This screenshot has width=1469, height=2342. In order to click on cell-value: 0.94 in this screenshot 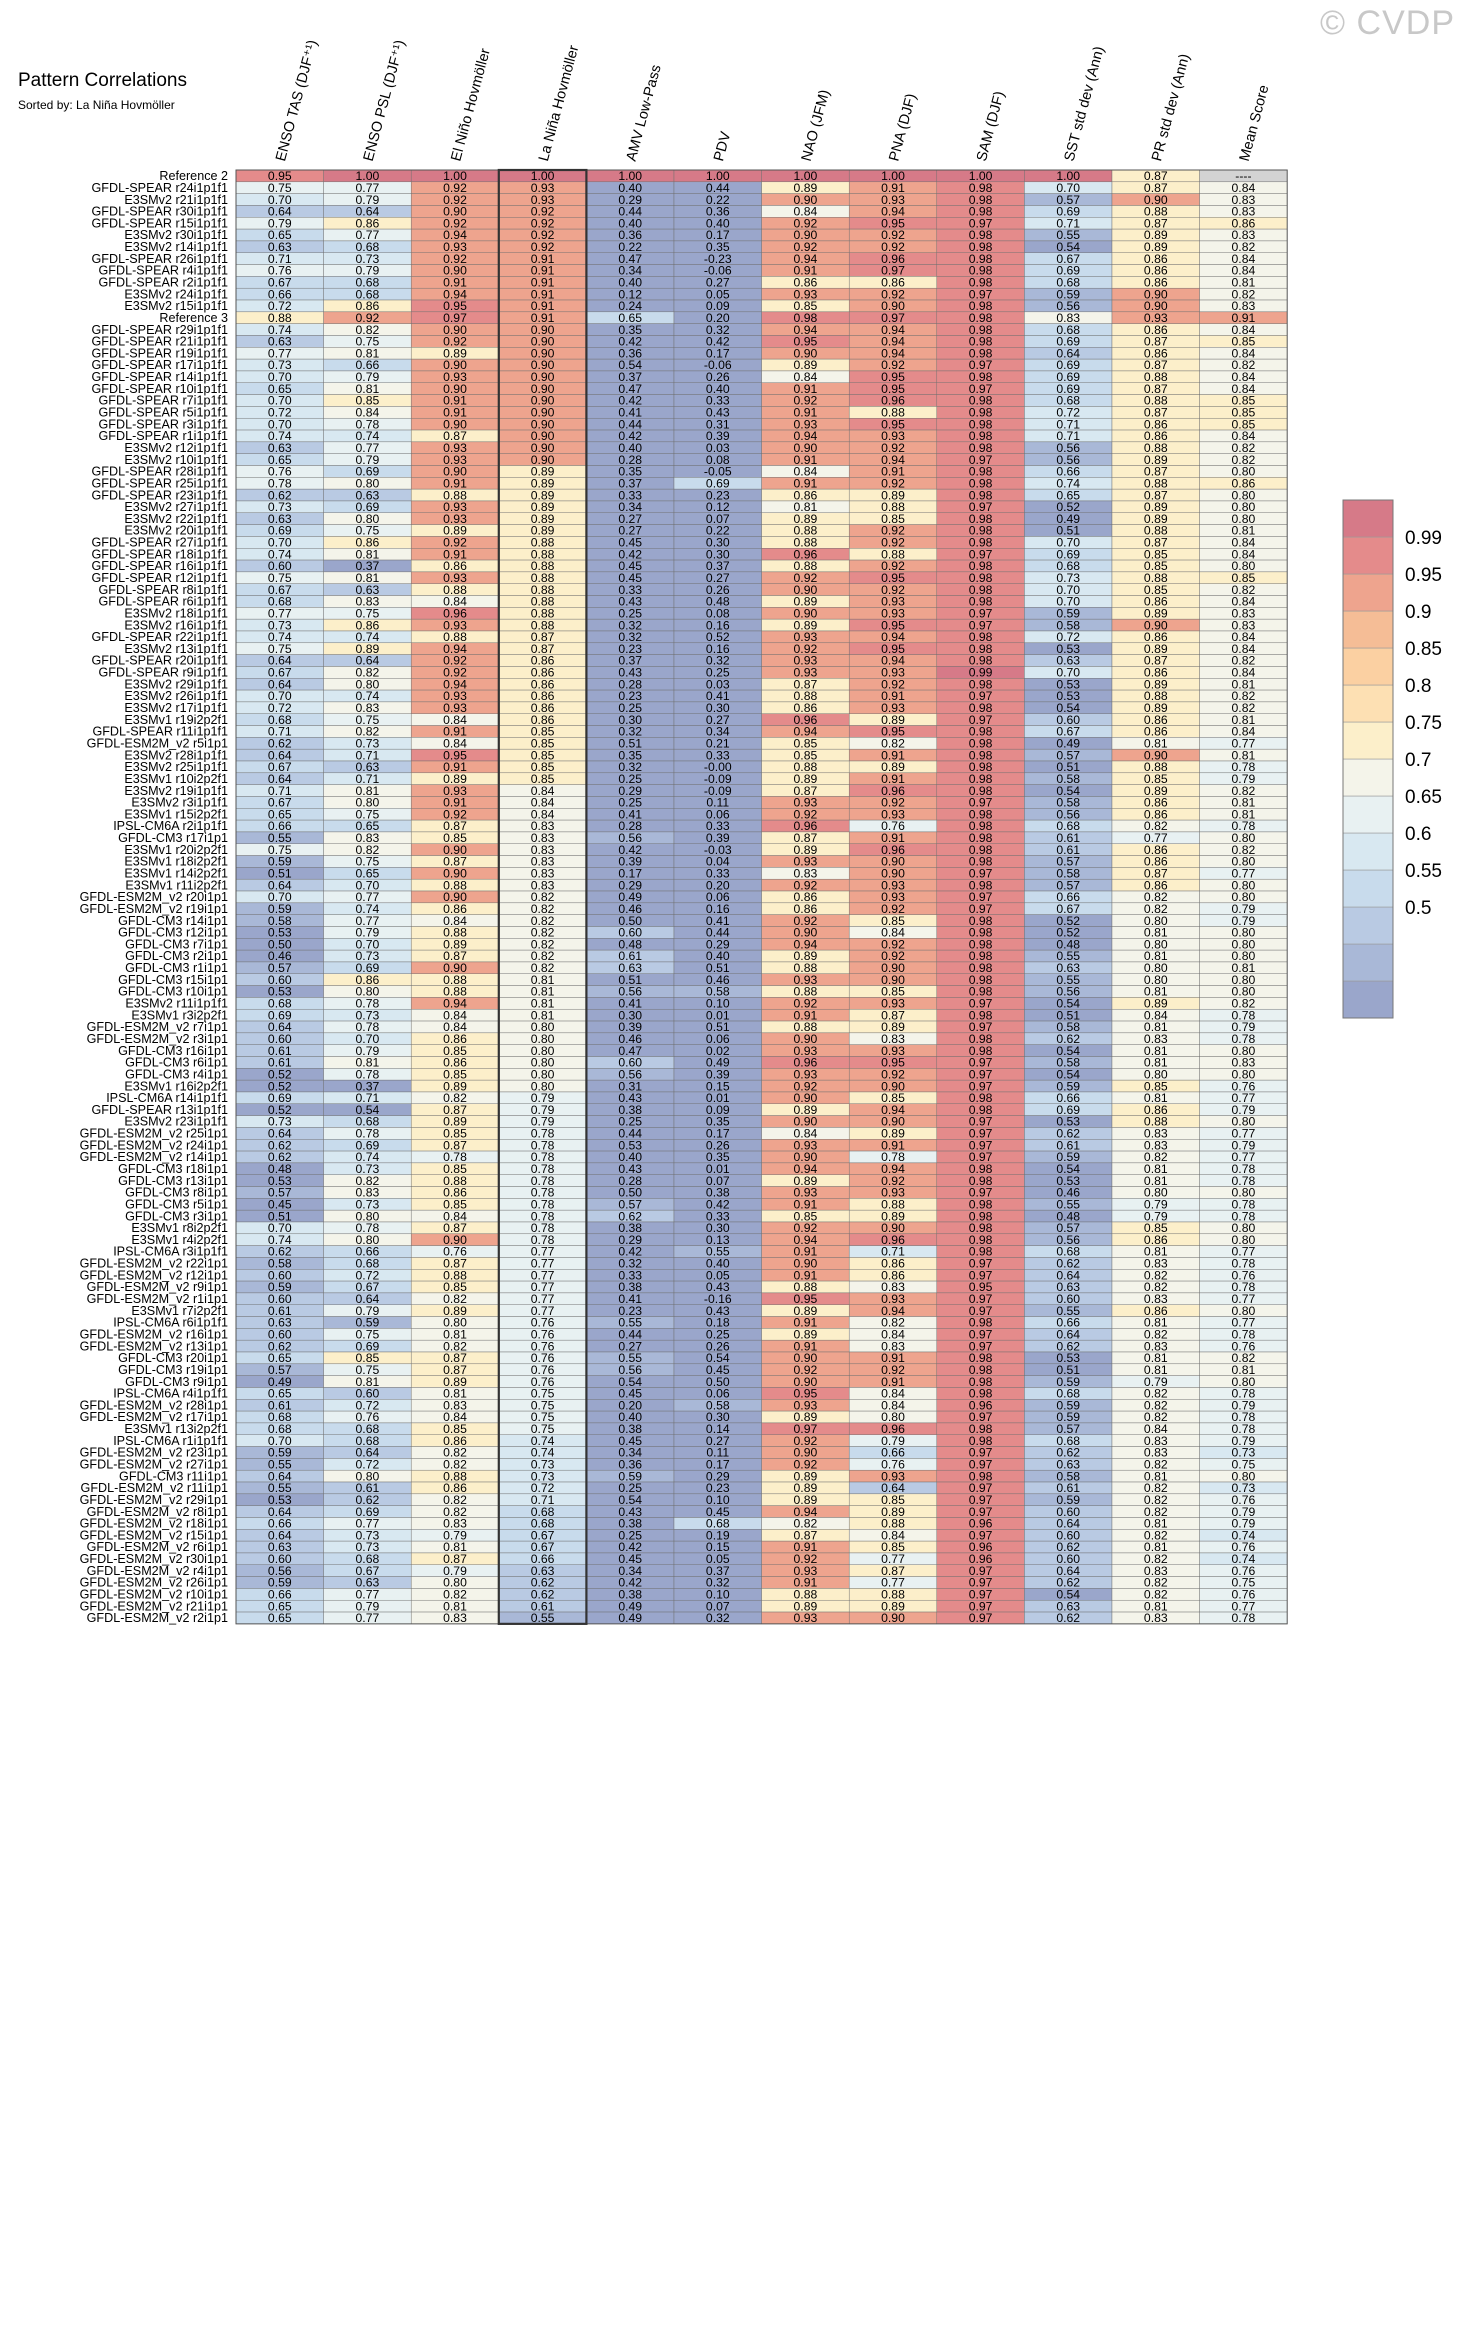, I will do `click(806, 436)`.